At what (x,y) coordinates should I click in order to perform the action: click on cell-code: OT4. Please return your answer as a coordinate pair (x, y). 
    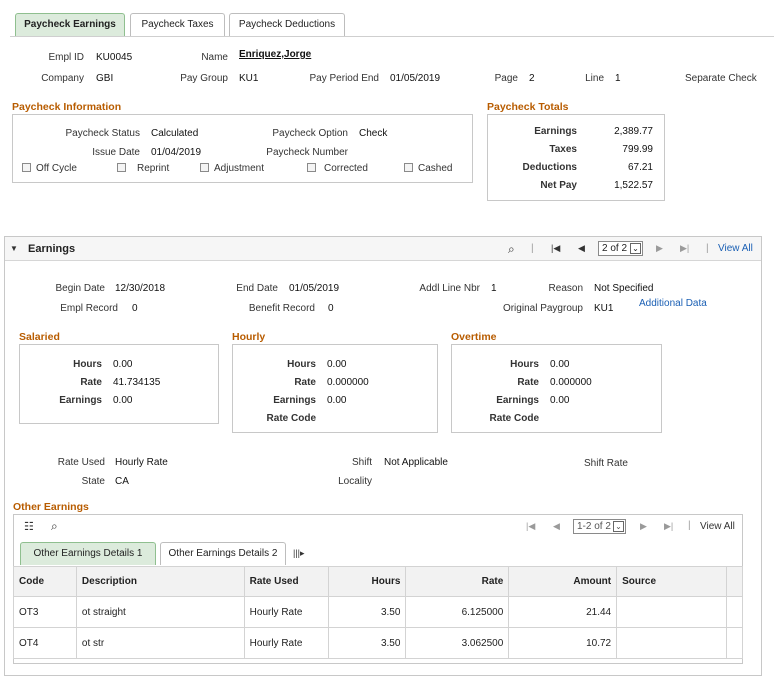
    Looking at the image, I should click on (45, 643).